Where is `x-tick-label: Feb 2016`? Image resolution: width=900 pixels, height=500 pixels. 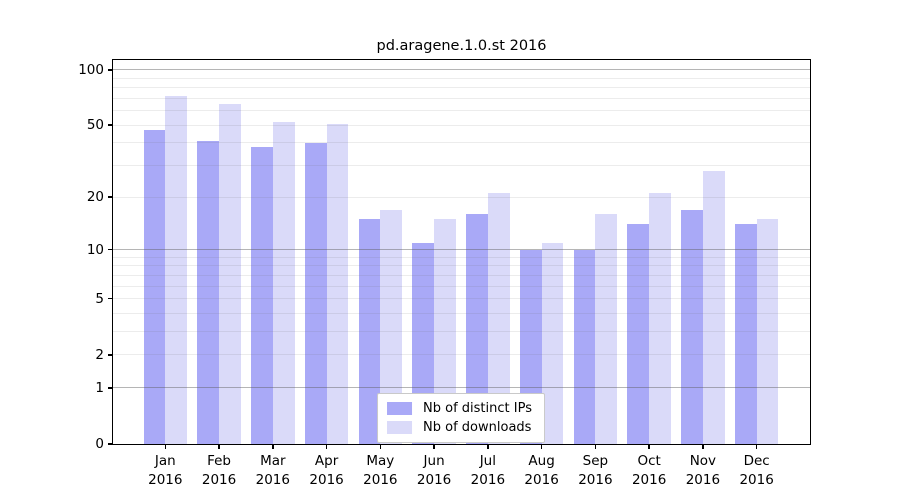
x-tick-label: Feb 2016 is located at coordinates (219, 470).